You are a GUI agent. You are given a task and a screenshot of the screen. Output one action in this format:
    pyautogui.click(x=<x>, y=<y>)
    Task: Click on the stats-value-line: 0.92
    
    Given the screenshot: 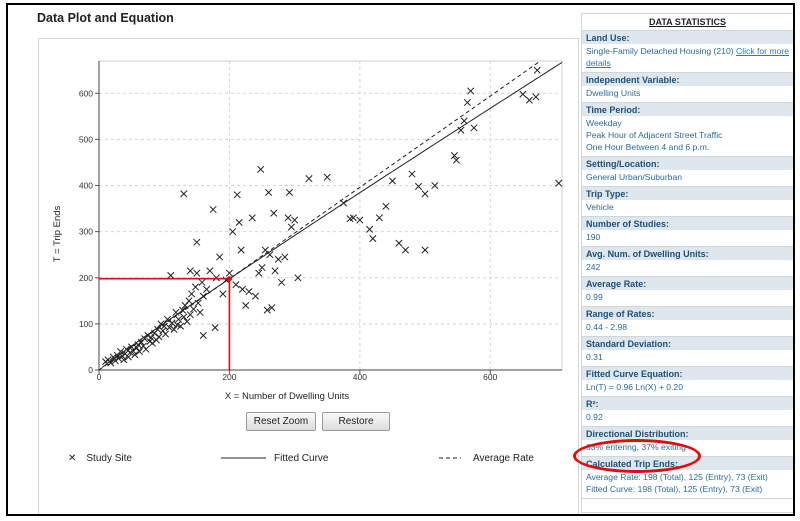 What is the action you would take?
    pyautogui.click(x=594, y=417)
    